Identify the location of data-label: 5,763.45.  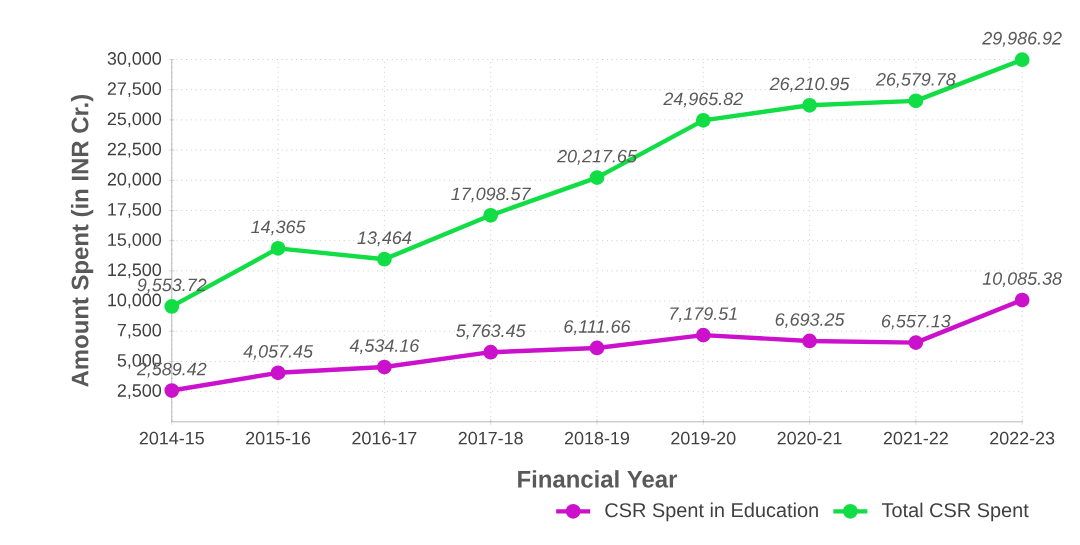
(491, 332).